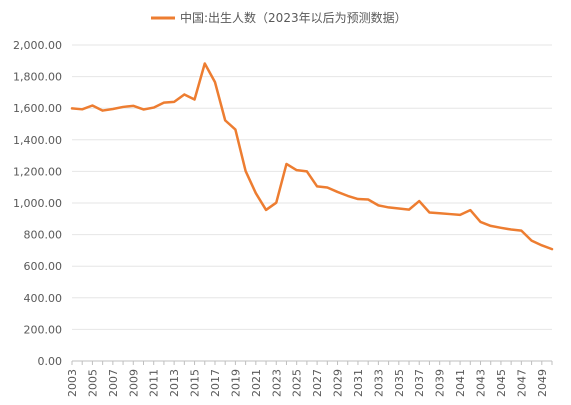  Describe the element at coordinates (235, 383) in the screenshot. I see `x-tick-label: 2019` at that location.